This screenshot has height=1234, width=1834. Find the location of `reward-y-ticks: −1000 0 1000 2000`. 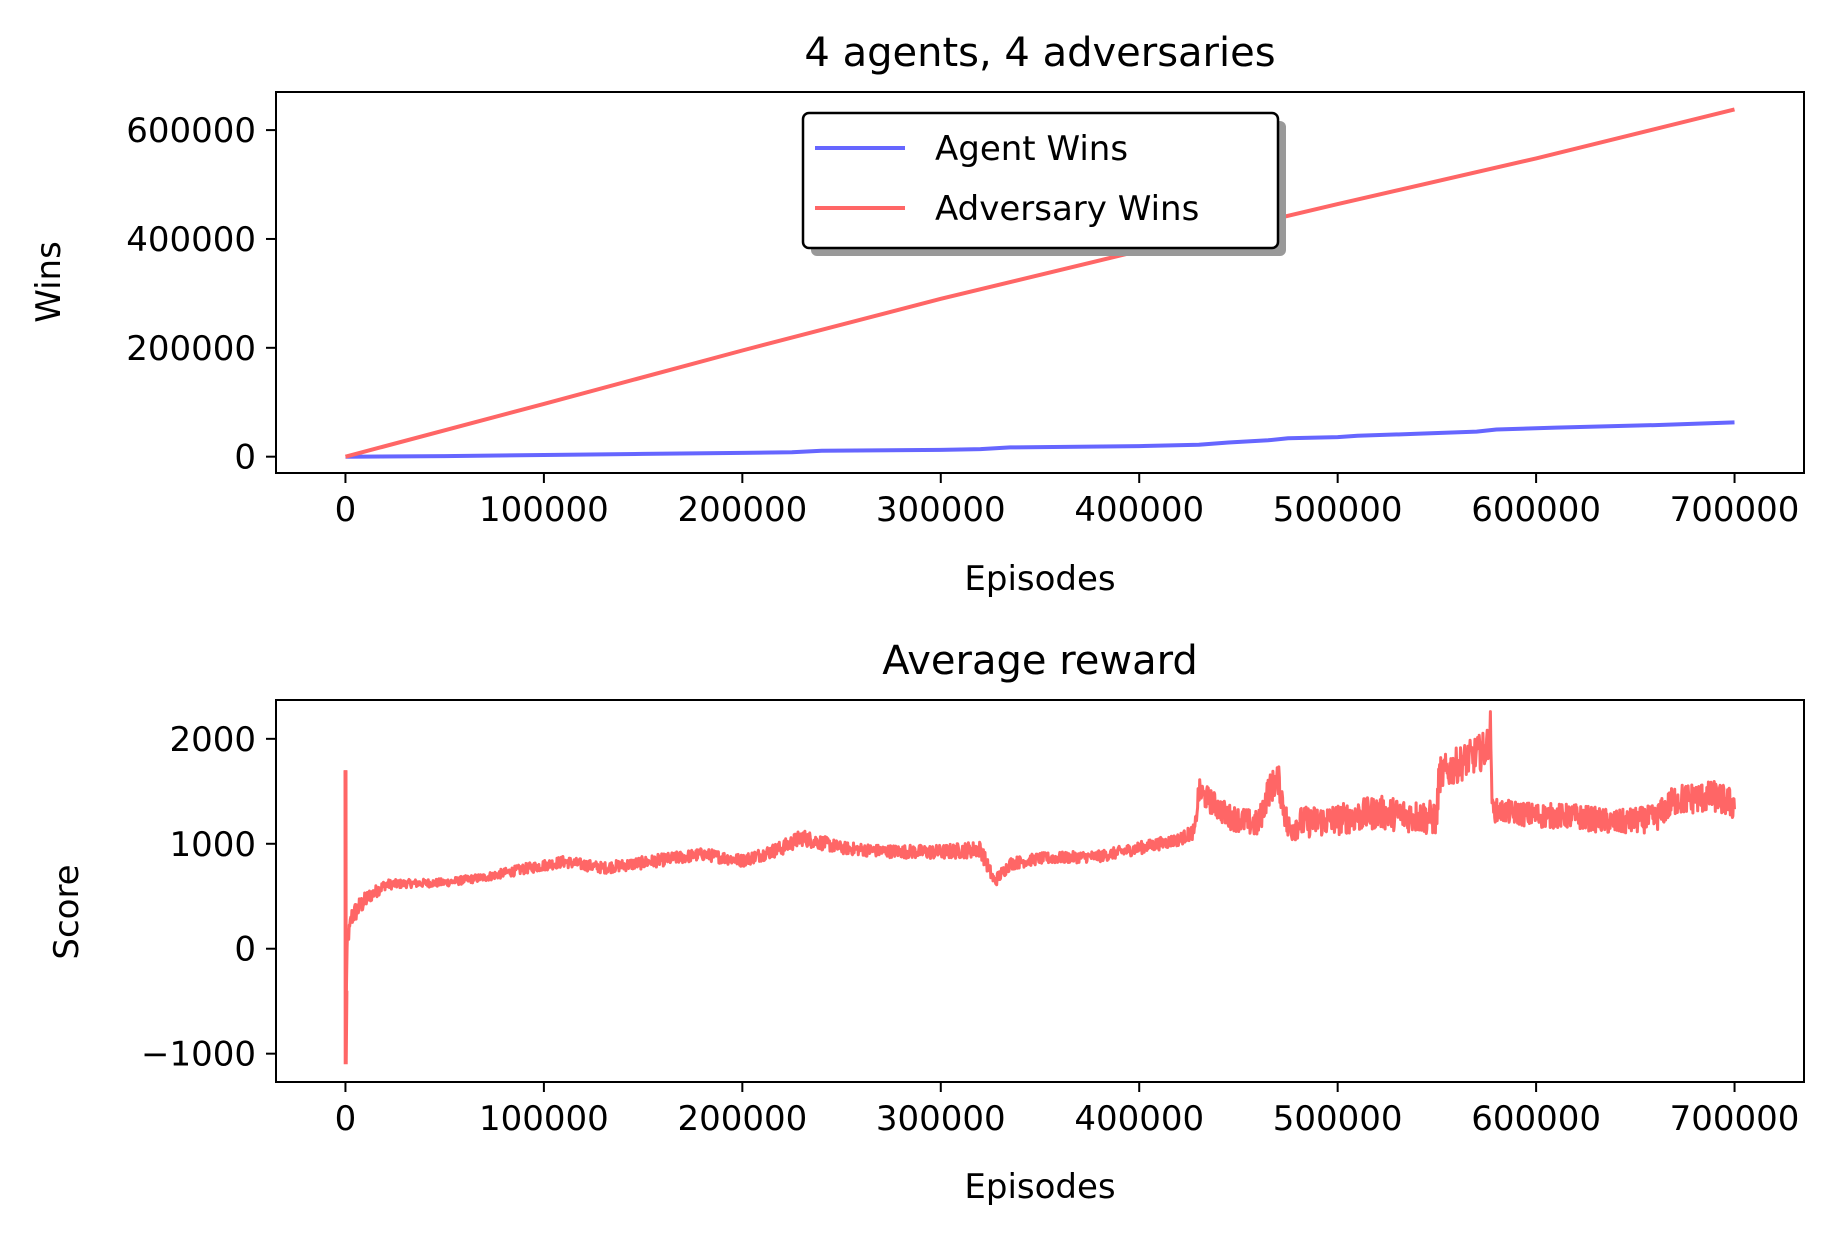

reward-y-ticks: −1000 0 1000 2000 is located at coordinates (208, 897).